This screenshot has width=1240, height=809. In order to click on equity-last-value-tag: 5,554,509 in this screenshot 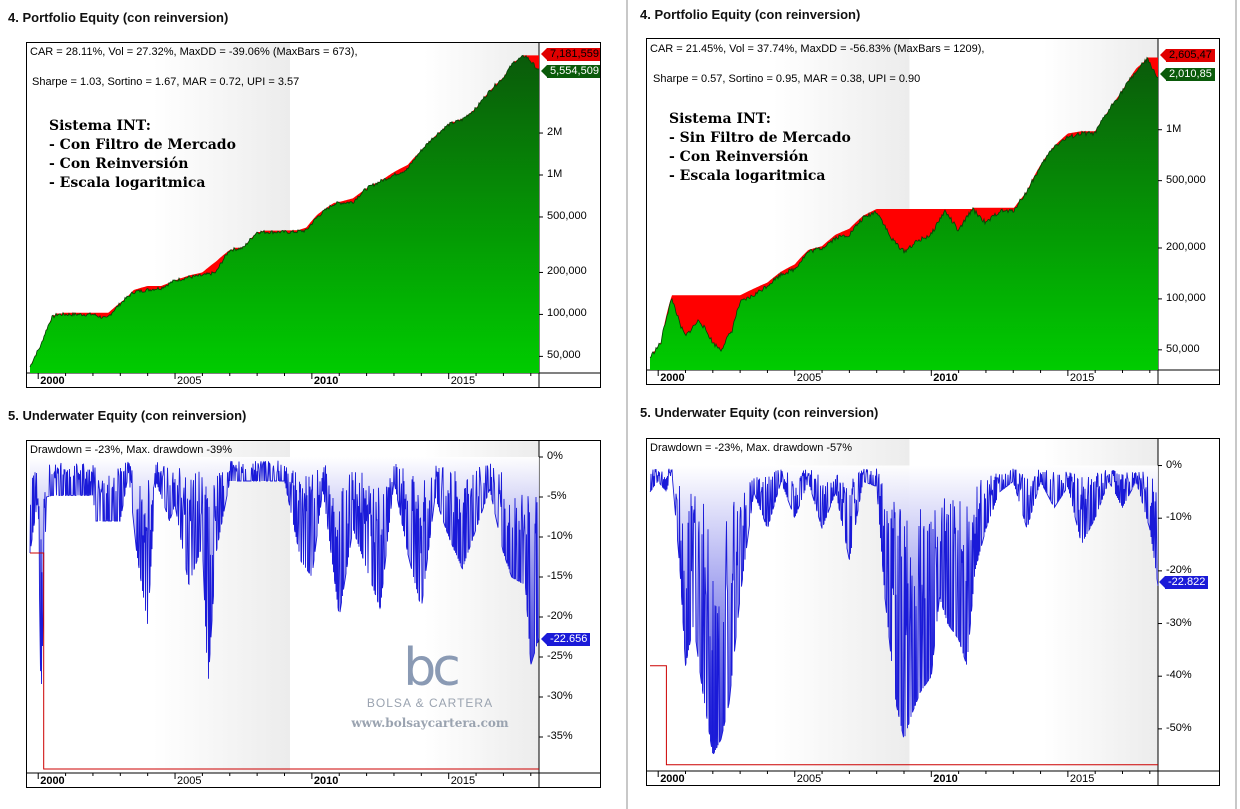, I will do `click(570, 71)`.